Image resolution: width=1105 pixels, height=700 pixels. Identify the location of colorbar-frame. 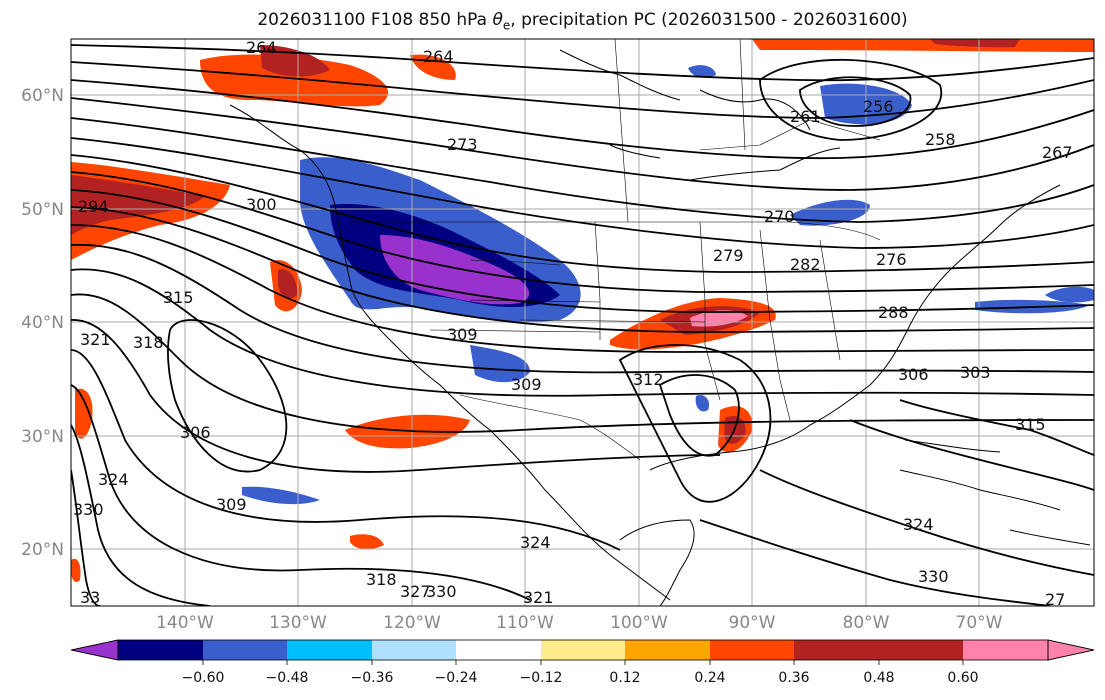
(583, 650).